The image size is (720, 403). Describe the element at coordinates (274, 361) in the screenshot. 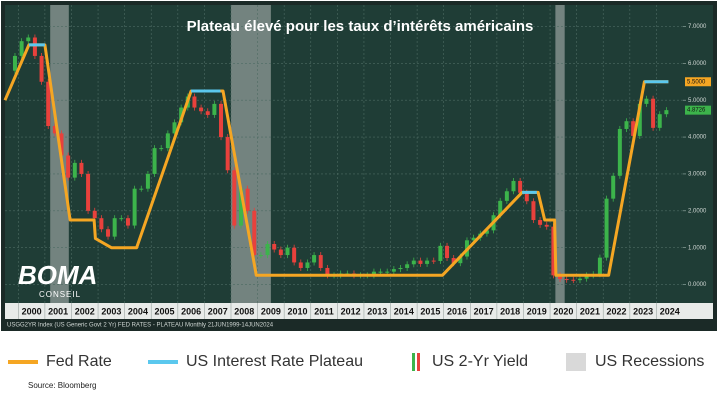

I see `legend-label: US Interest Rate Plateau` at that location.